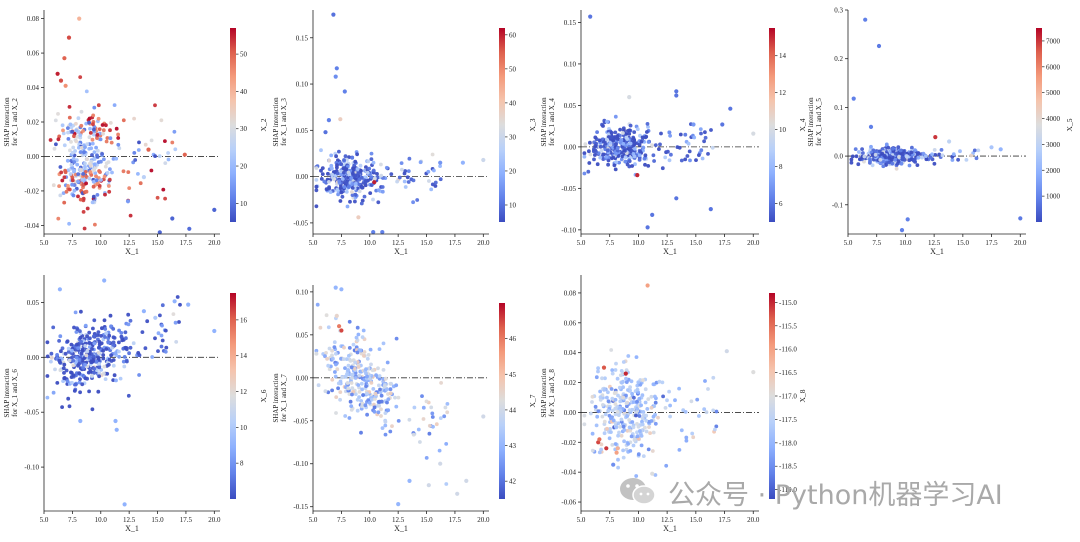 Image resolution: width=1080 pixels, height=542 pixels. Describe the element at coordinates (1053, 67) in the screenshot. I see `colorbar-tick-label: 6000` at that location.